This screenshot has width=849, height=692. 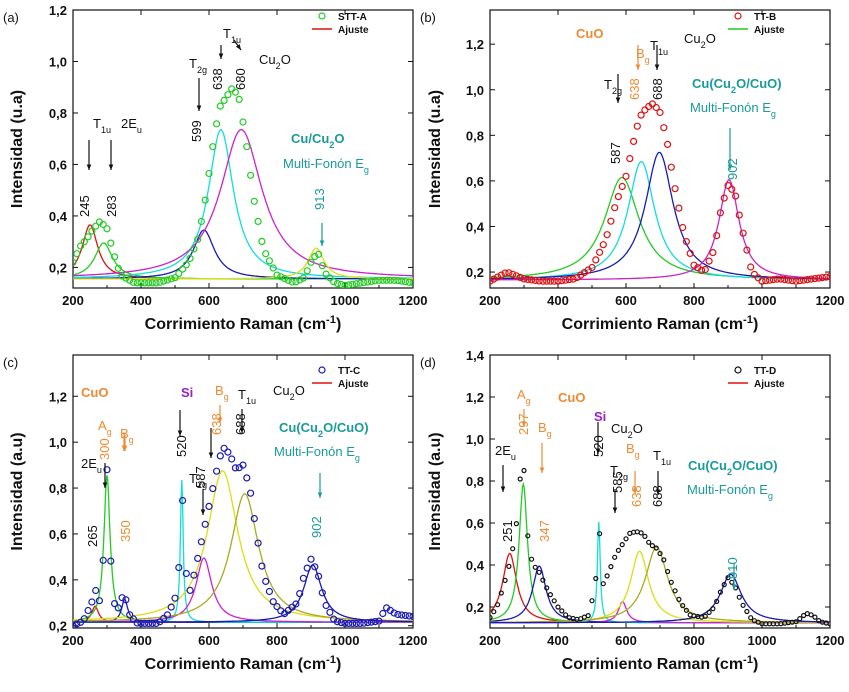 What do you see at coordinates (243, 536) in the screenshot?
I see `panel-c-plot-area` at bounding box center [243, 536].